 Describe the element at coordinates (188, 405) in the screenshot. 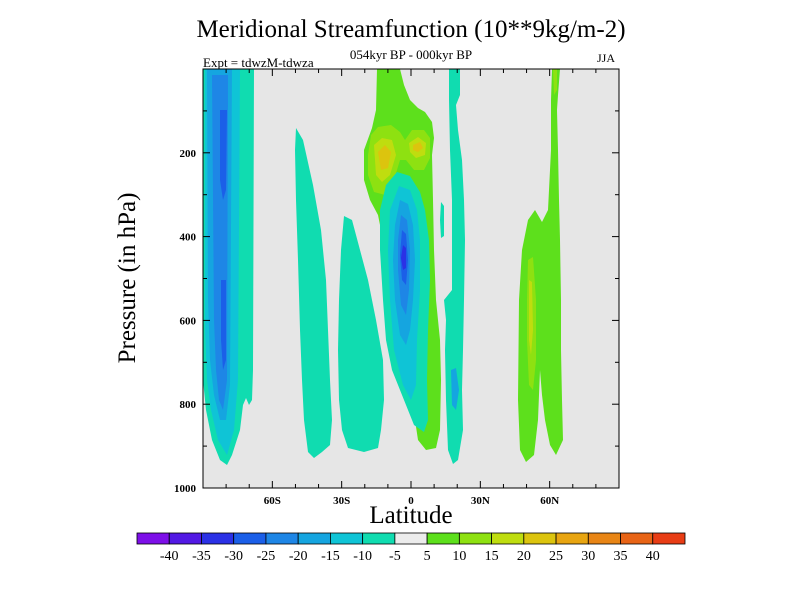

I see `y-tick-label: 800` at that location.